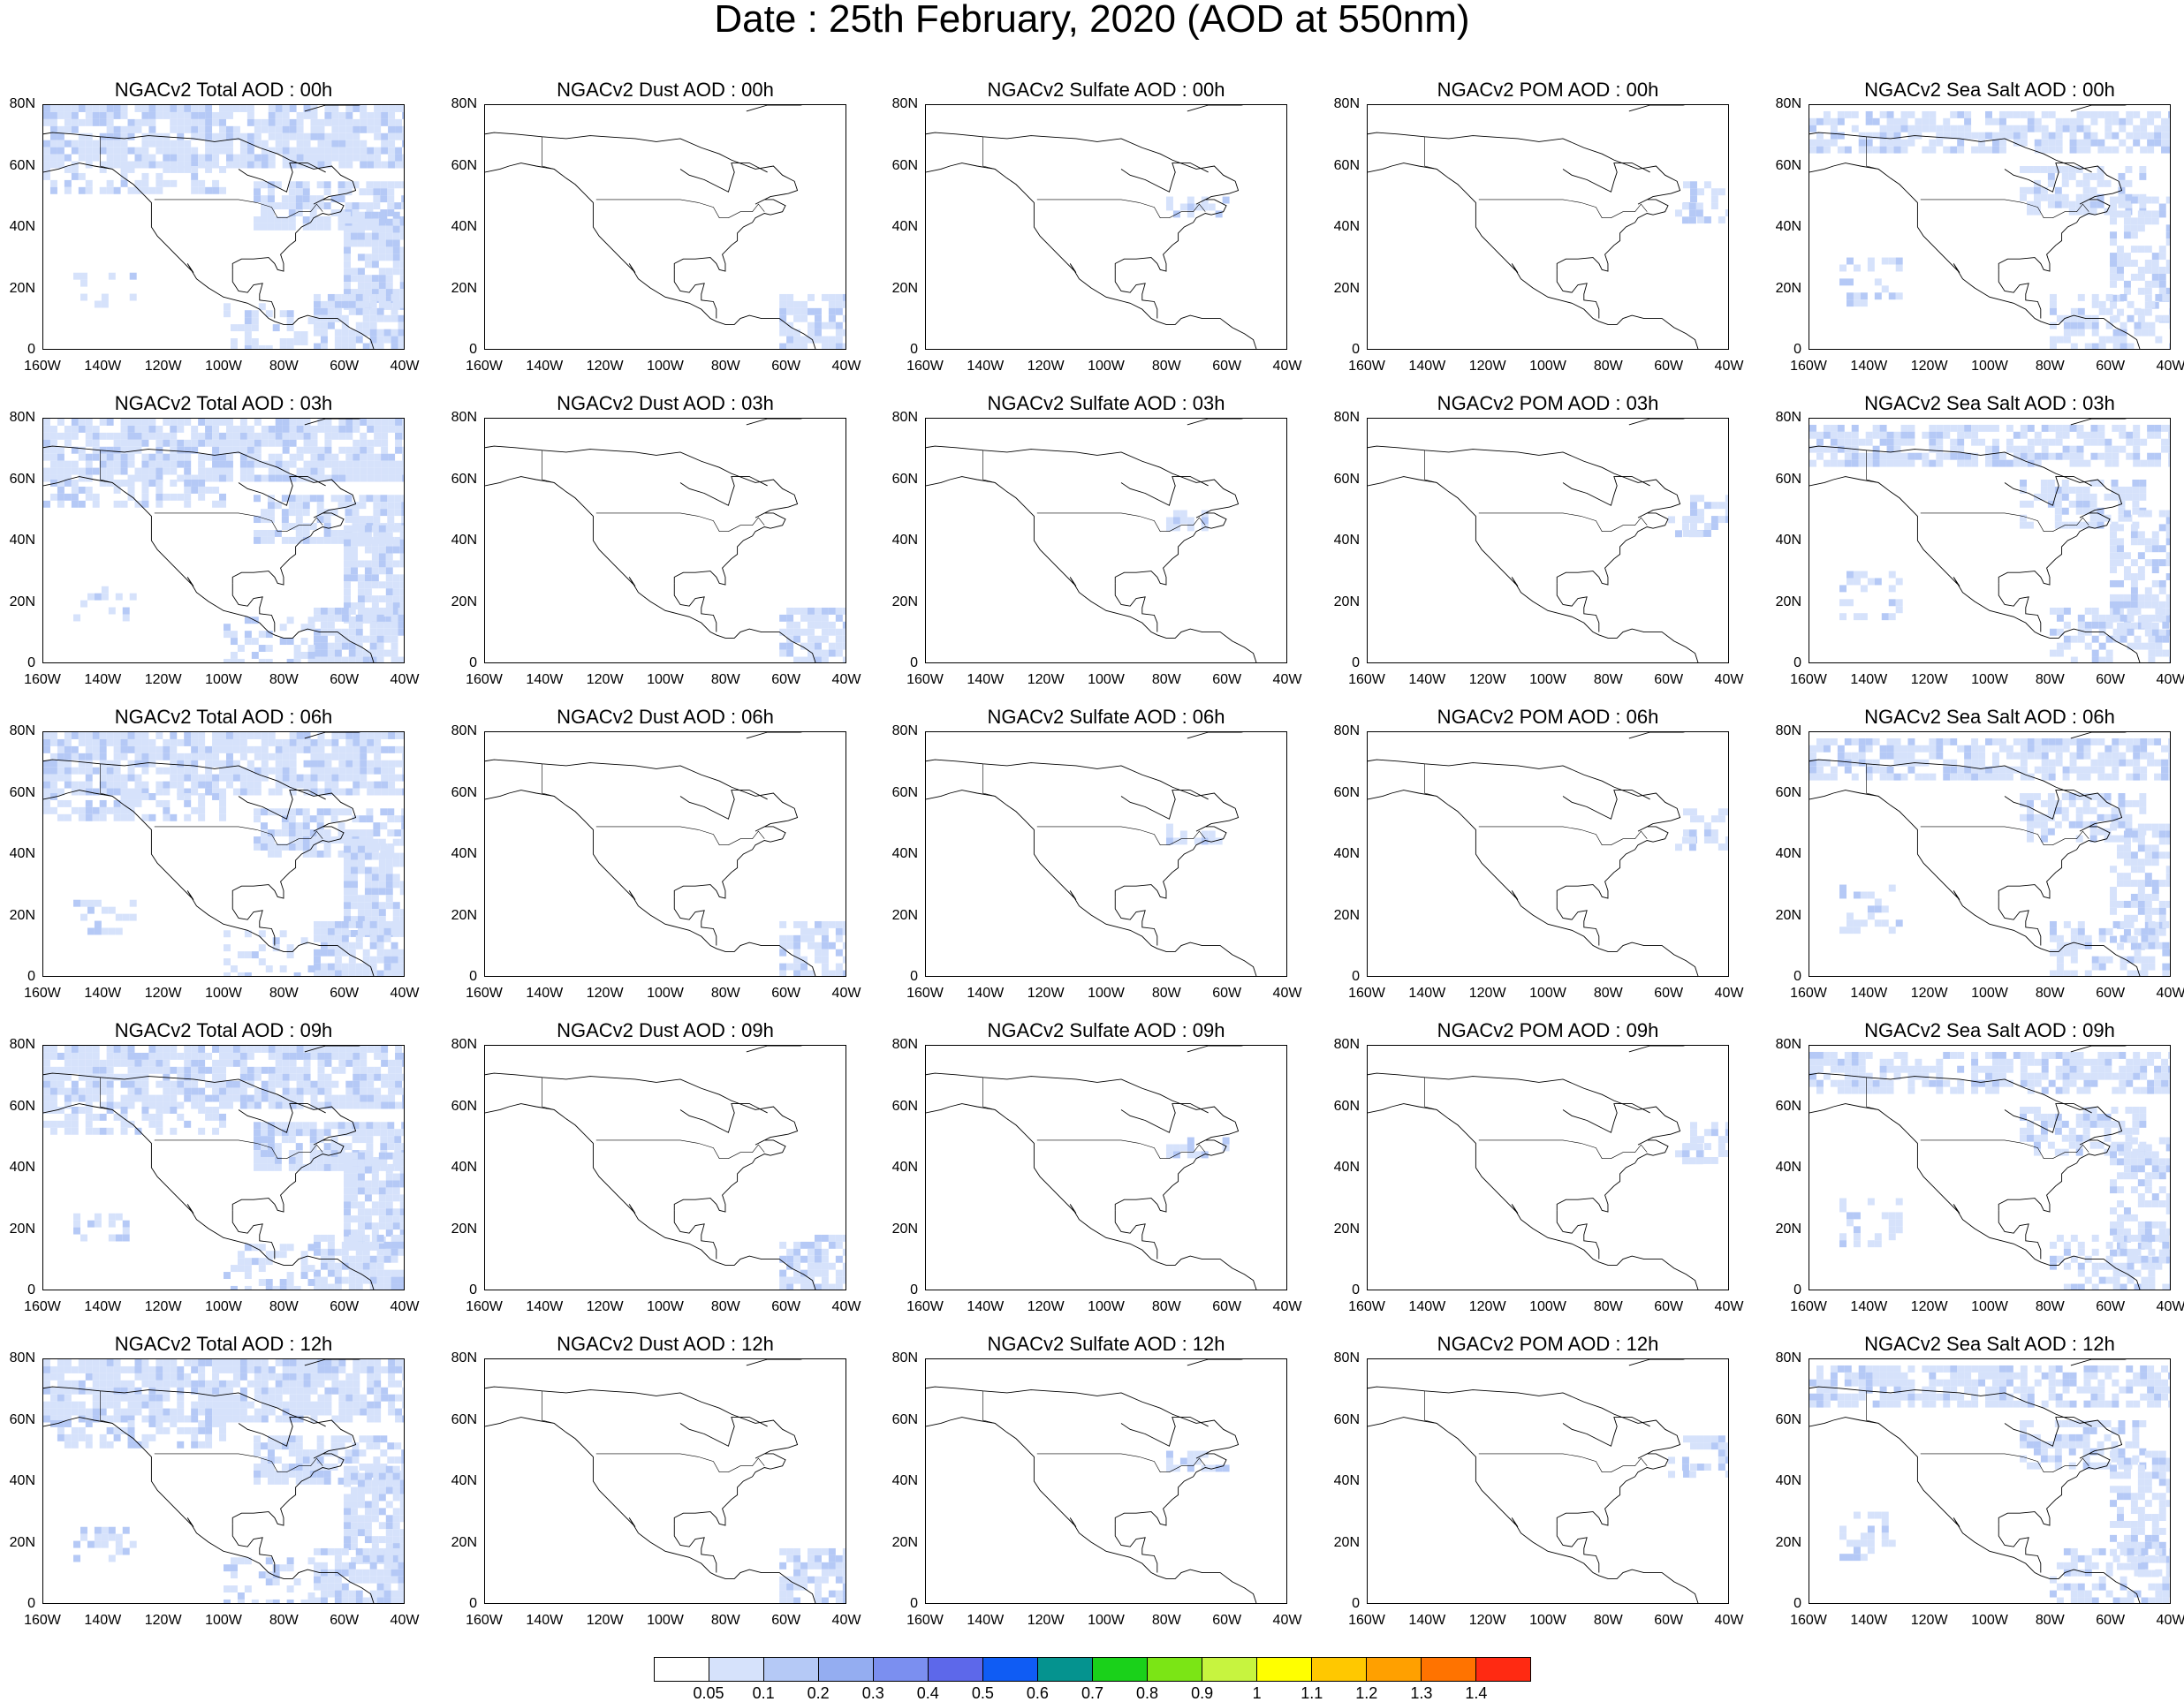 Image resolution: width=2184 pixels, height=1702 pixels. I want to click on colorbar-label: 0.3, so click(873, 1693).